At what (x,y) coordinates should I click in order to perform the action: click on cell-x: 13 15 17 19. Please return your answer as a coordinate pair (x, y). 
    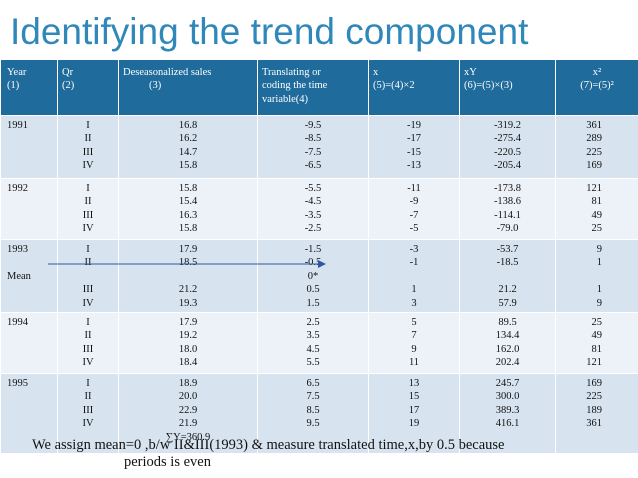
    Looking at the image, I should click on (414, 413).